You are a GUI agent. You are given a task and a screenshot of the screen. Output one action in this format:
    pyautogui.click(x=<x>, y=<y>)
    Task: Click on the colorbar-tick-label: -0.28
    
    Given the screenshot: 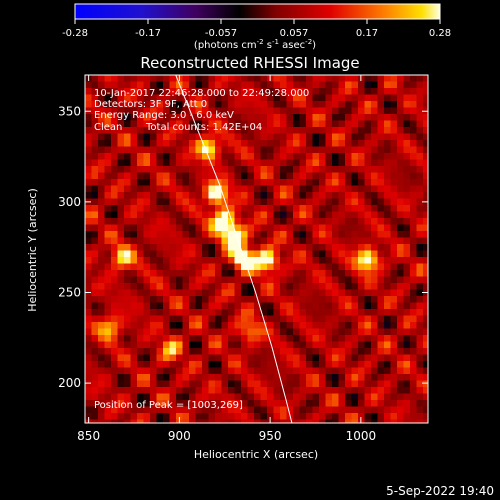 What is the action you would take?
    pyautogui.click(x=75, y=33)
    